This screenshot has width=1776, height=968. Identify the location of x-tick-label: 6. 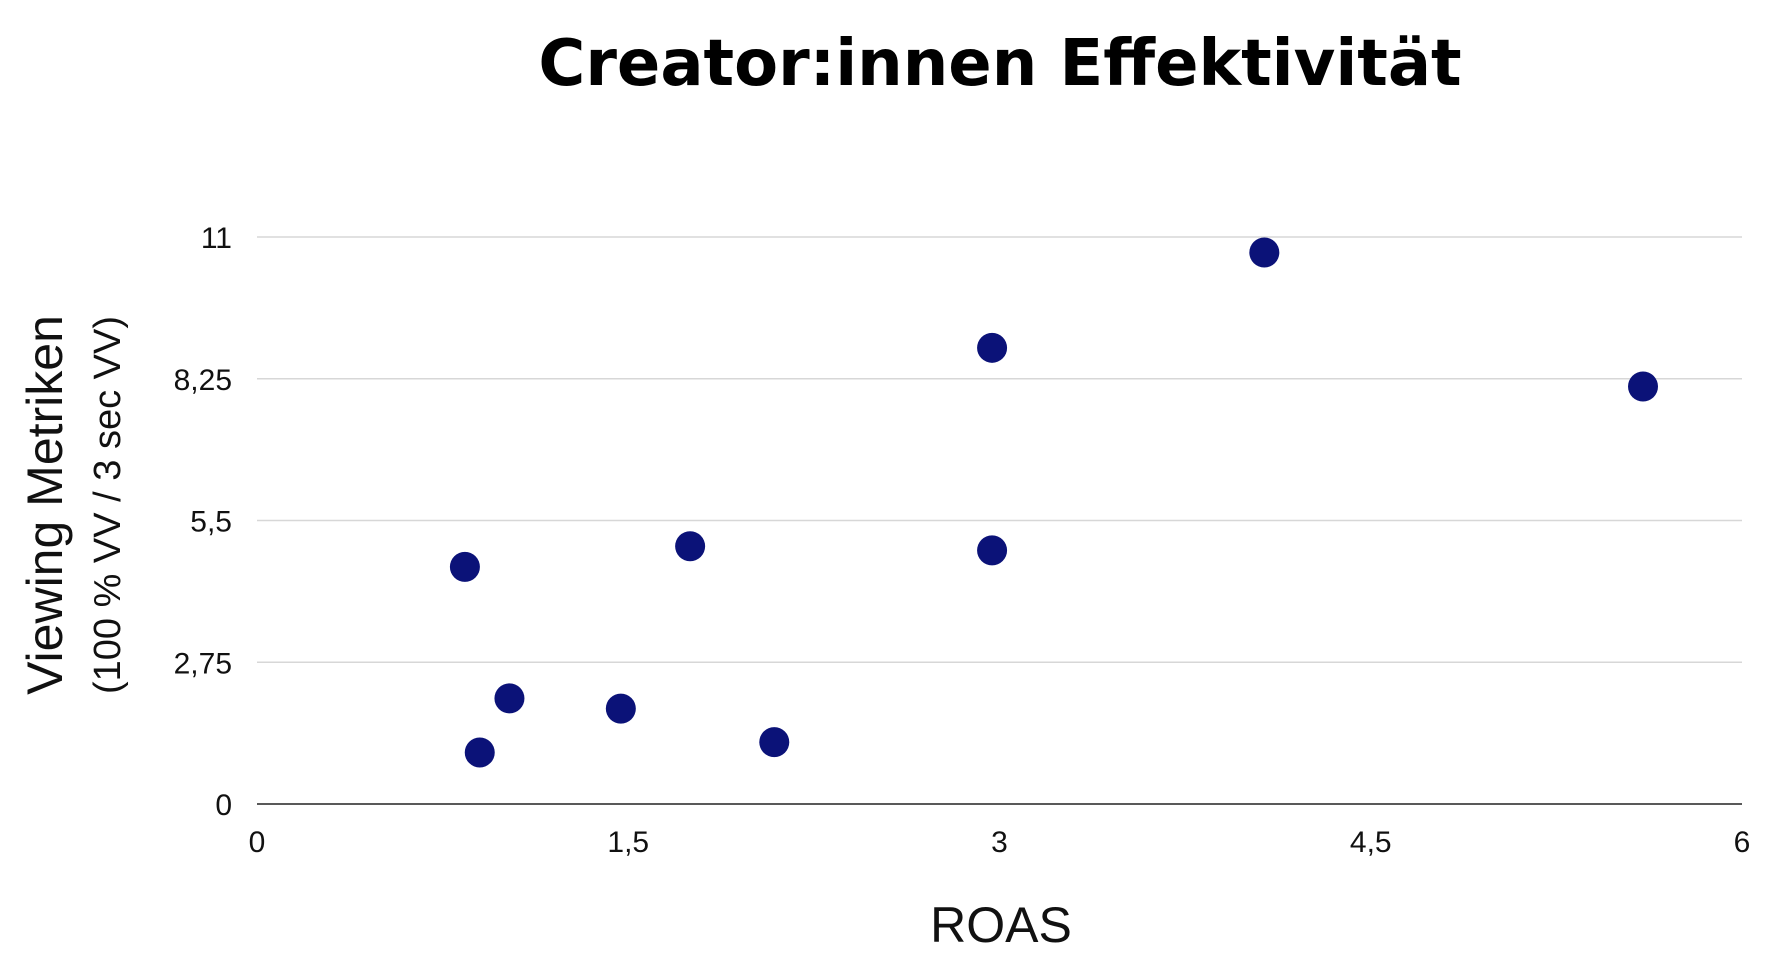
(1742, 842).